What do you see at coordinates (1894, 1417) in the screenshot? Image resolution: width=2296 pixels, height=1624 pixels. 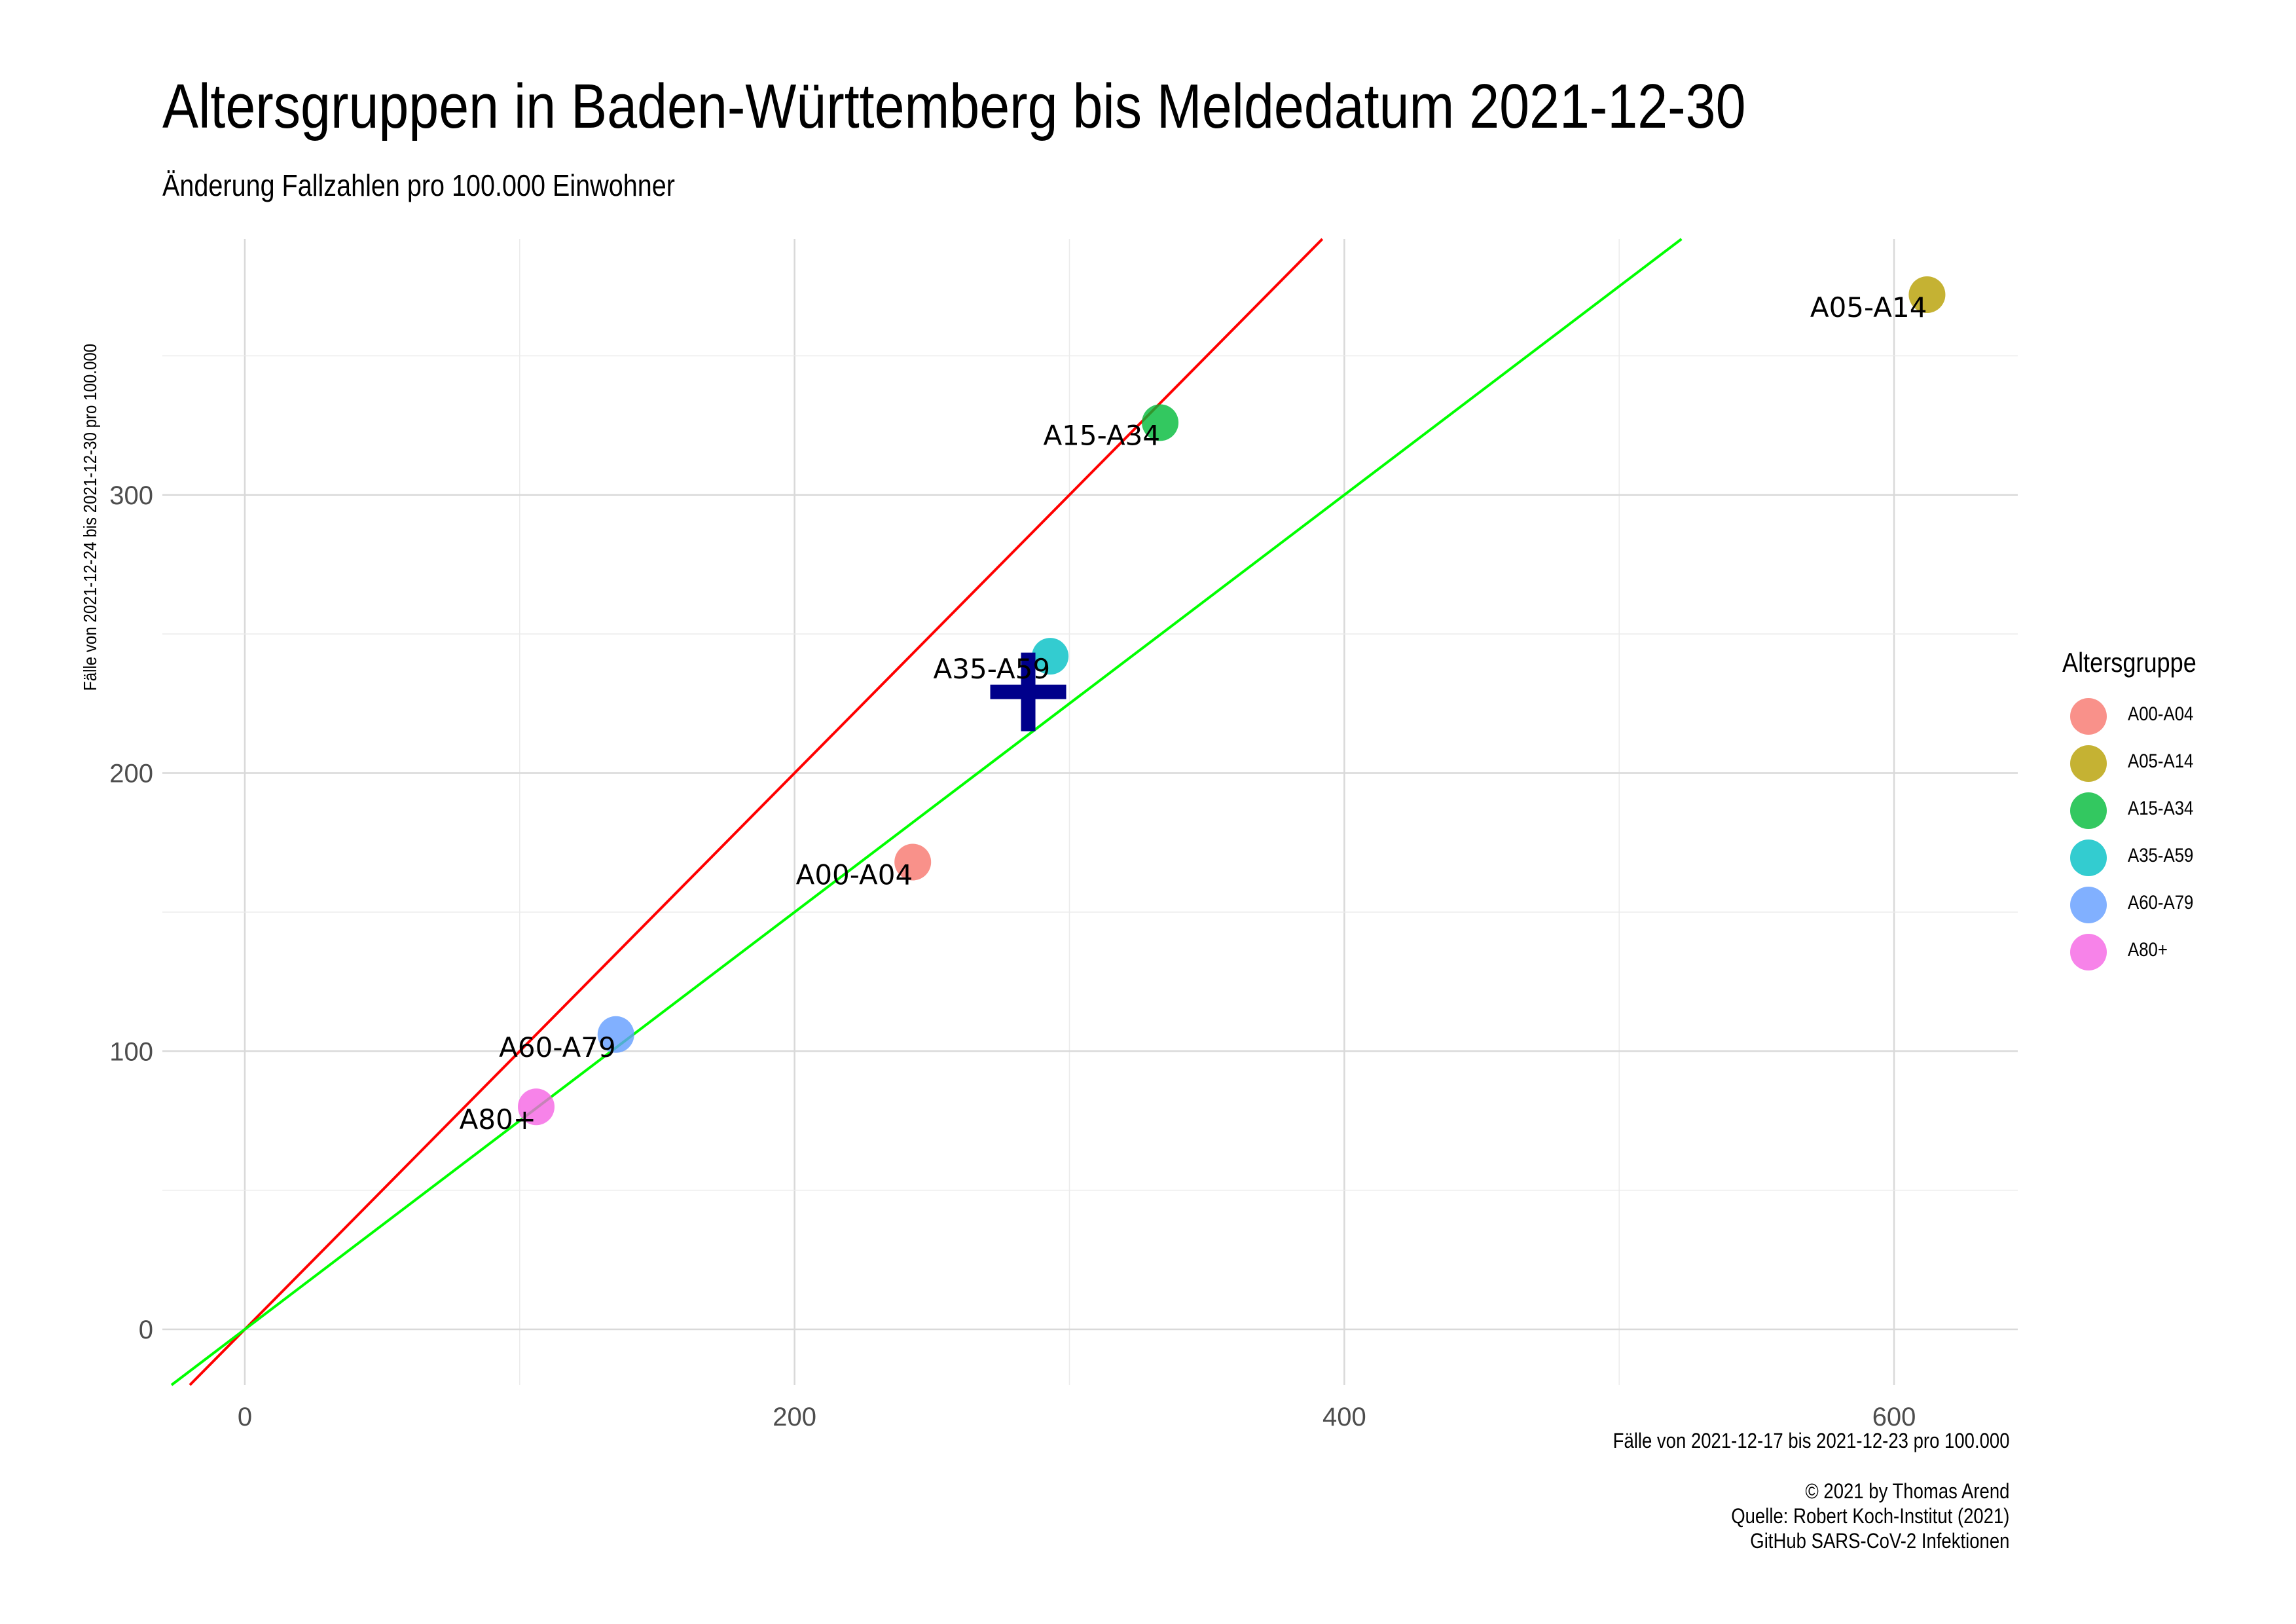 I see `x-tick-label: 600` at bounding box center [1894, 1417].